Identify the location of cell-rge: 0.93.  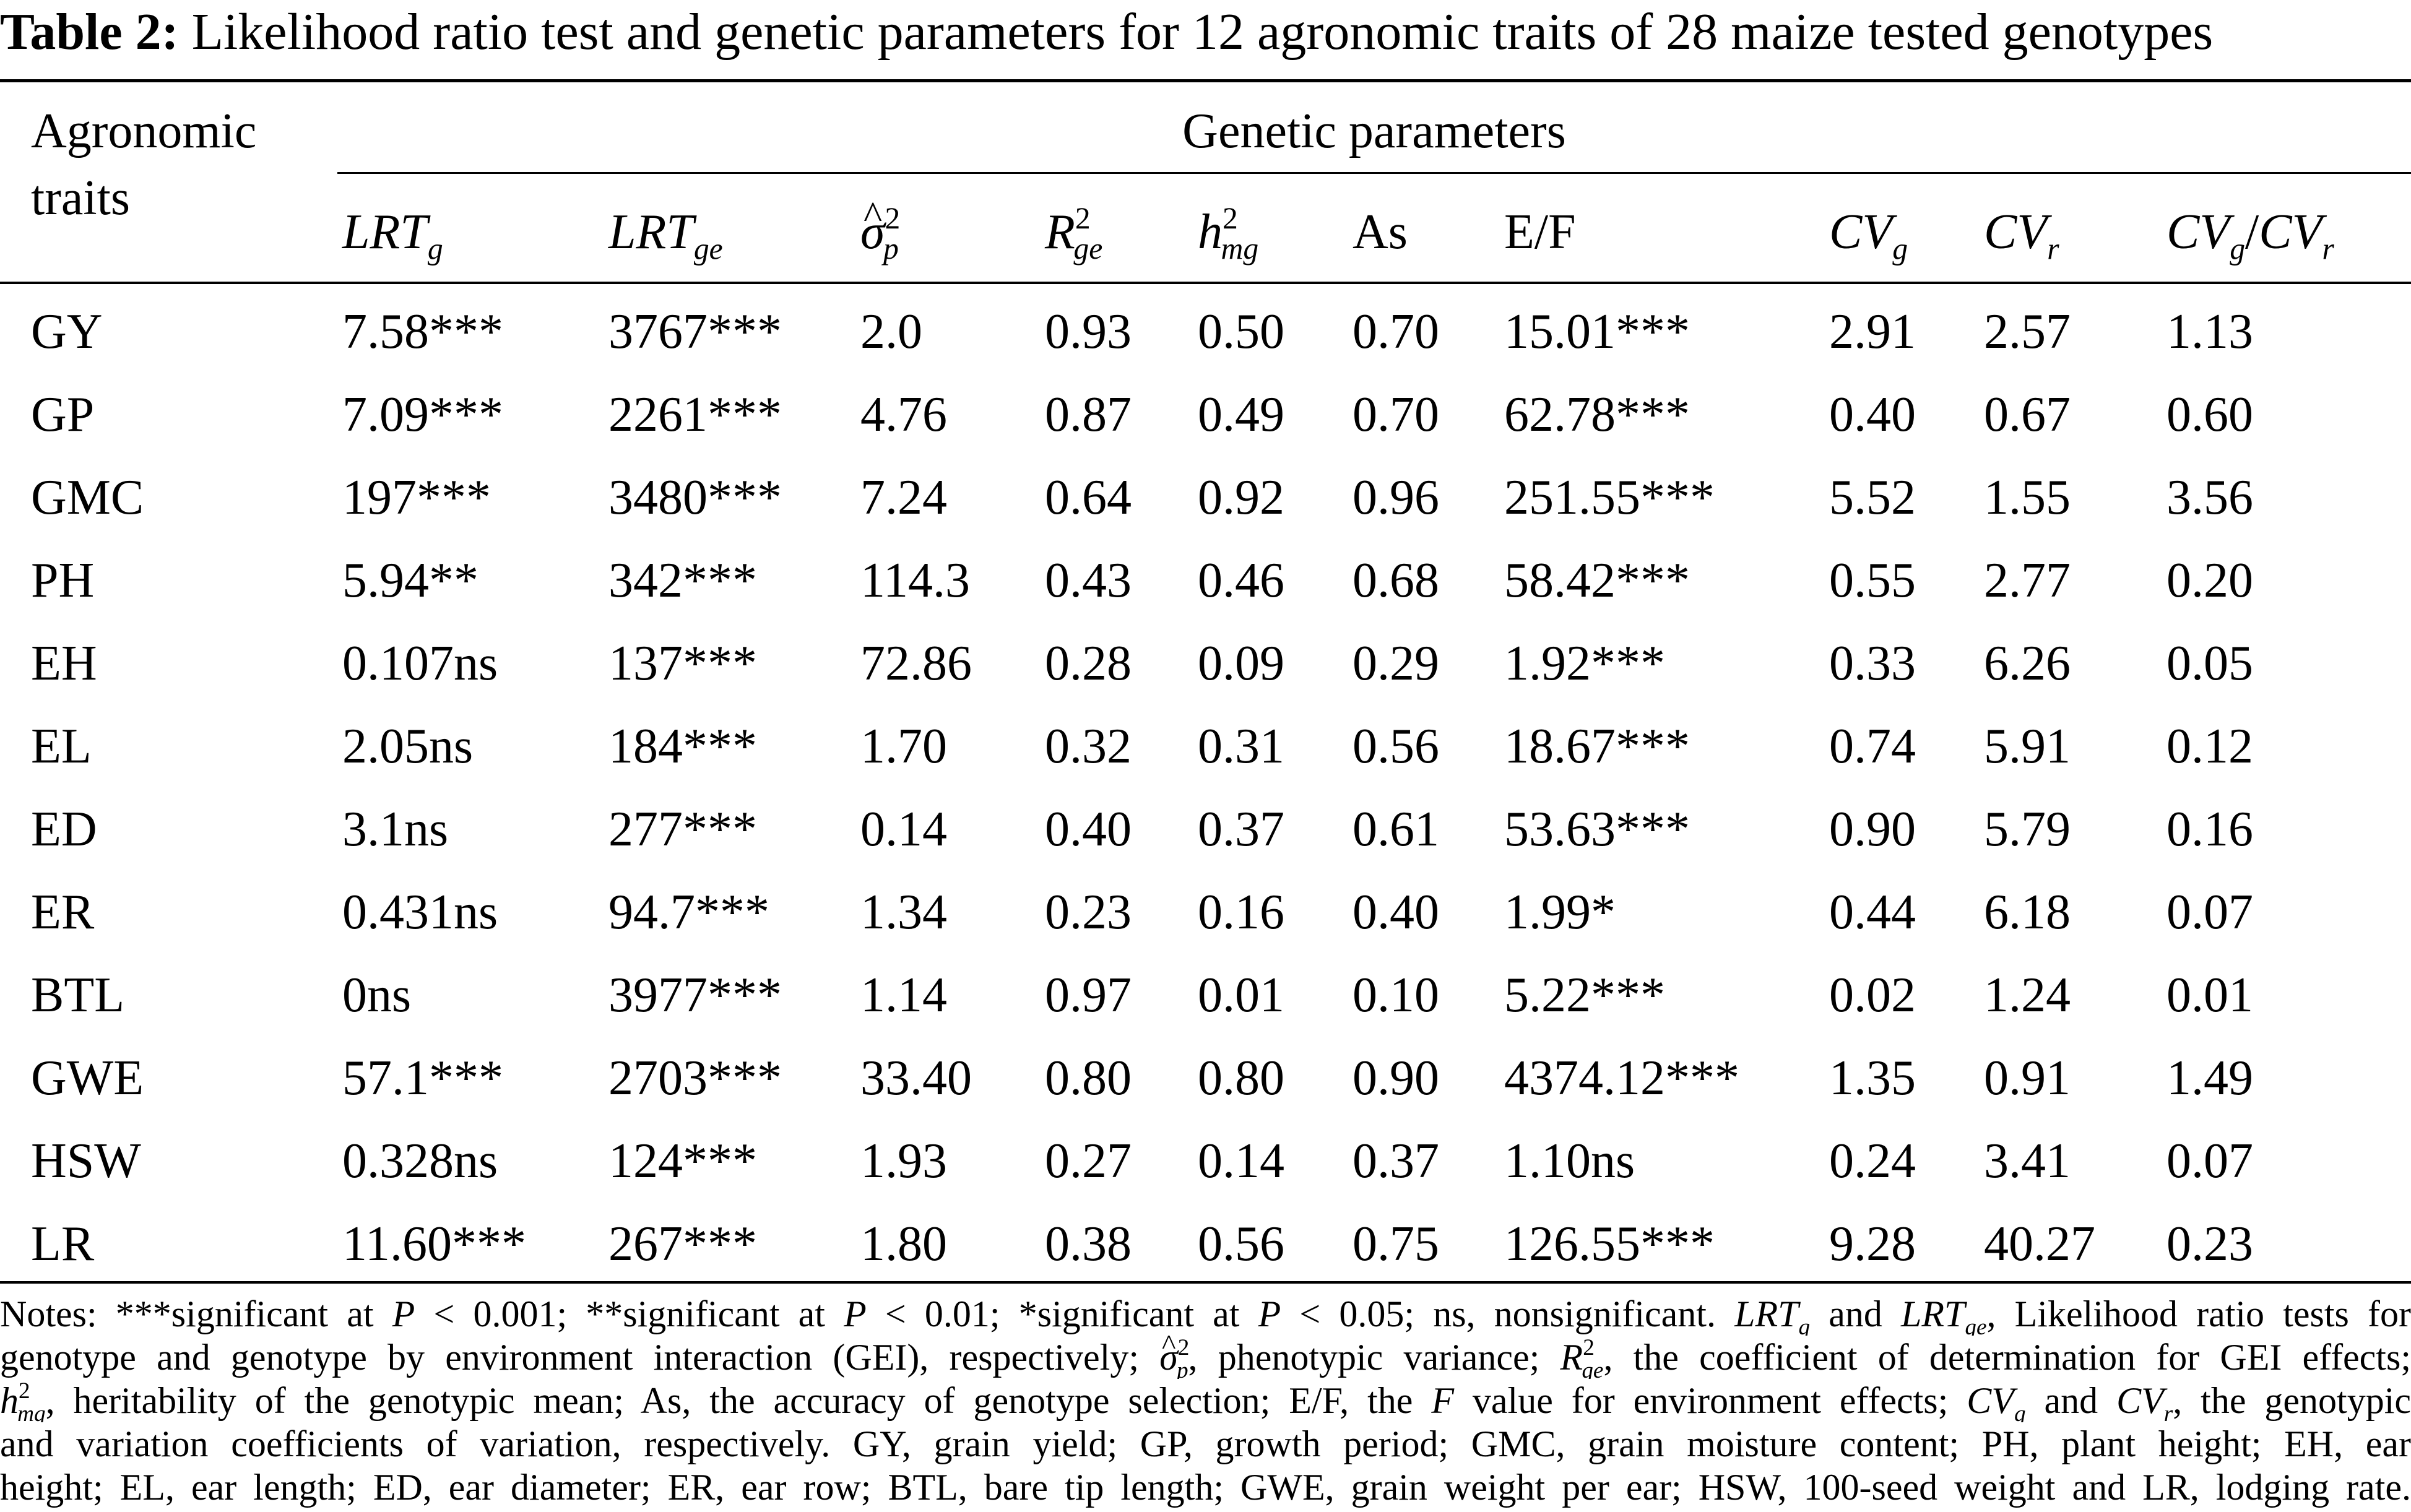
(1088, 332).